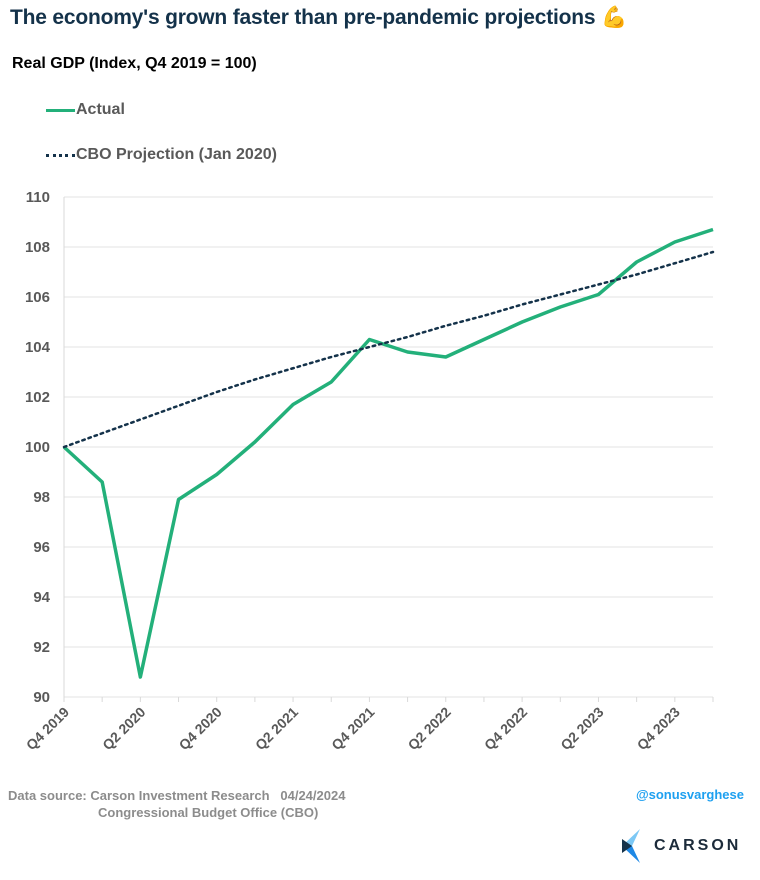 This screenshot has height=880, width=760. I want to click on flexed-biceps-icon: 💪, so click(614, 17).